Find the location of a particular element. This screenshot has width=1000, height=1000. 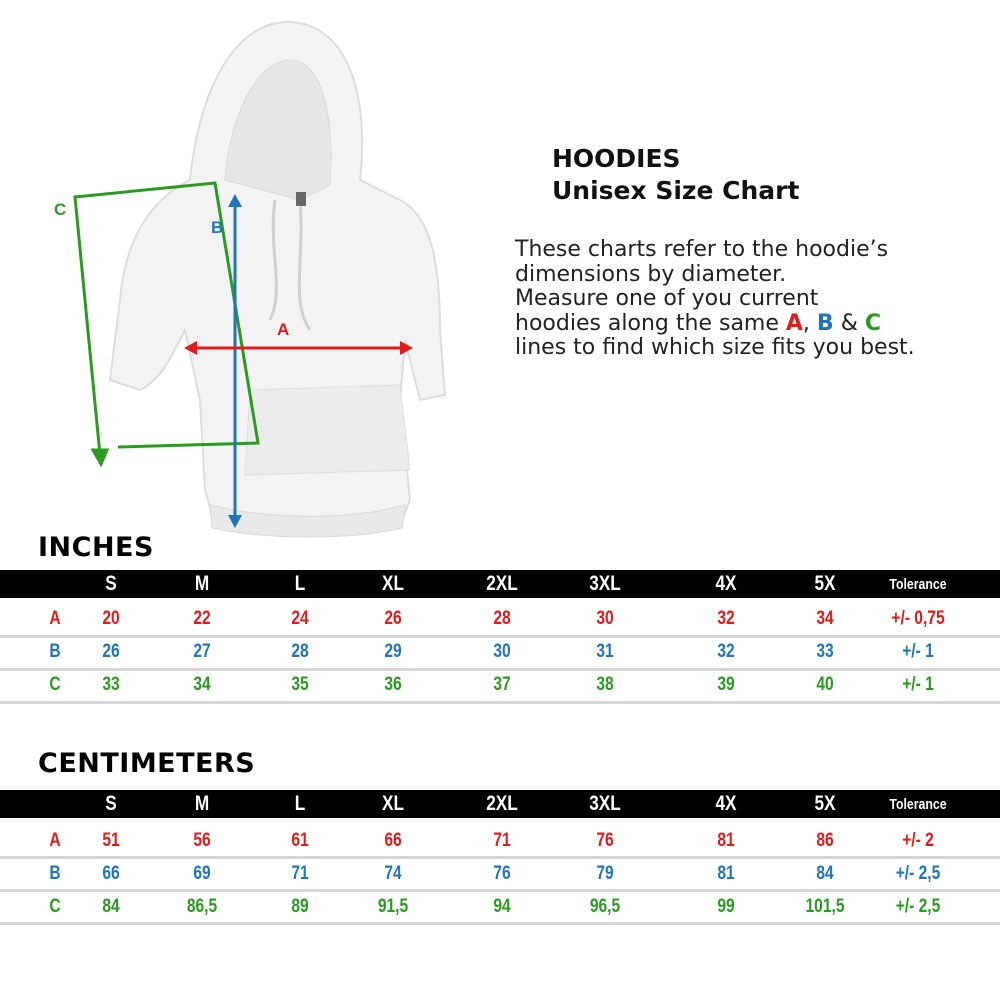

table-cell: 29 is located at coordinates (393, 651).